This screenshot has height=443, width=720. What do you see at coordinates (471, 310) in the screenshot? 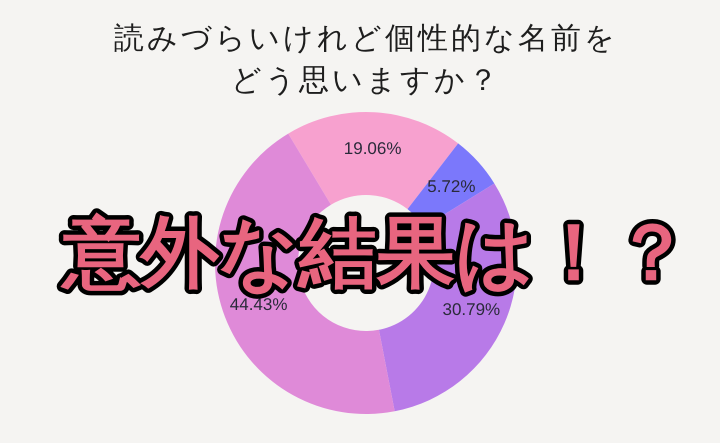
I see `data-label: 30.79%` at bounding box center [471, 310].